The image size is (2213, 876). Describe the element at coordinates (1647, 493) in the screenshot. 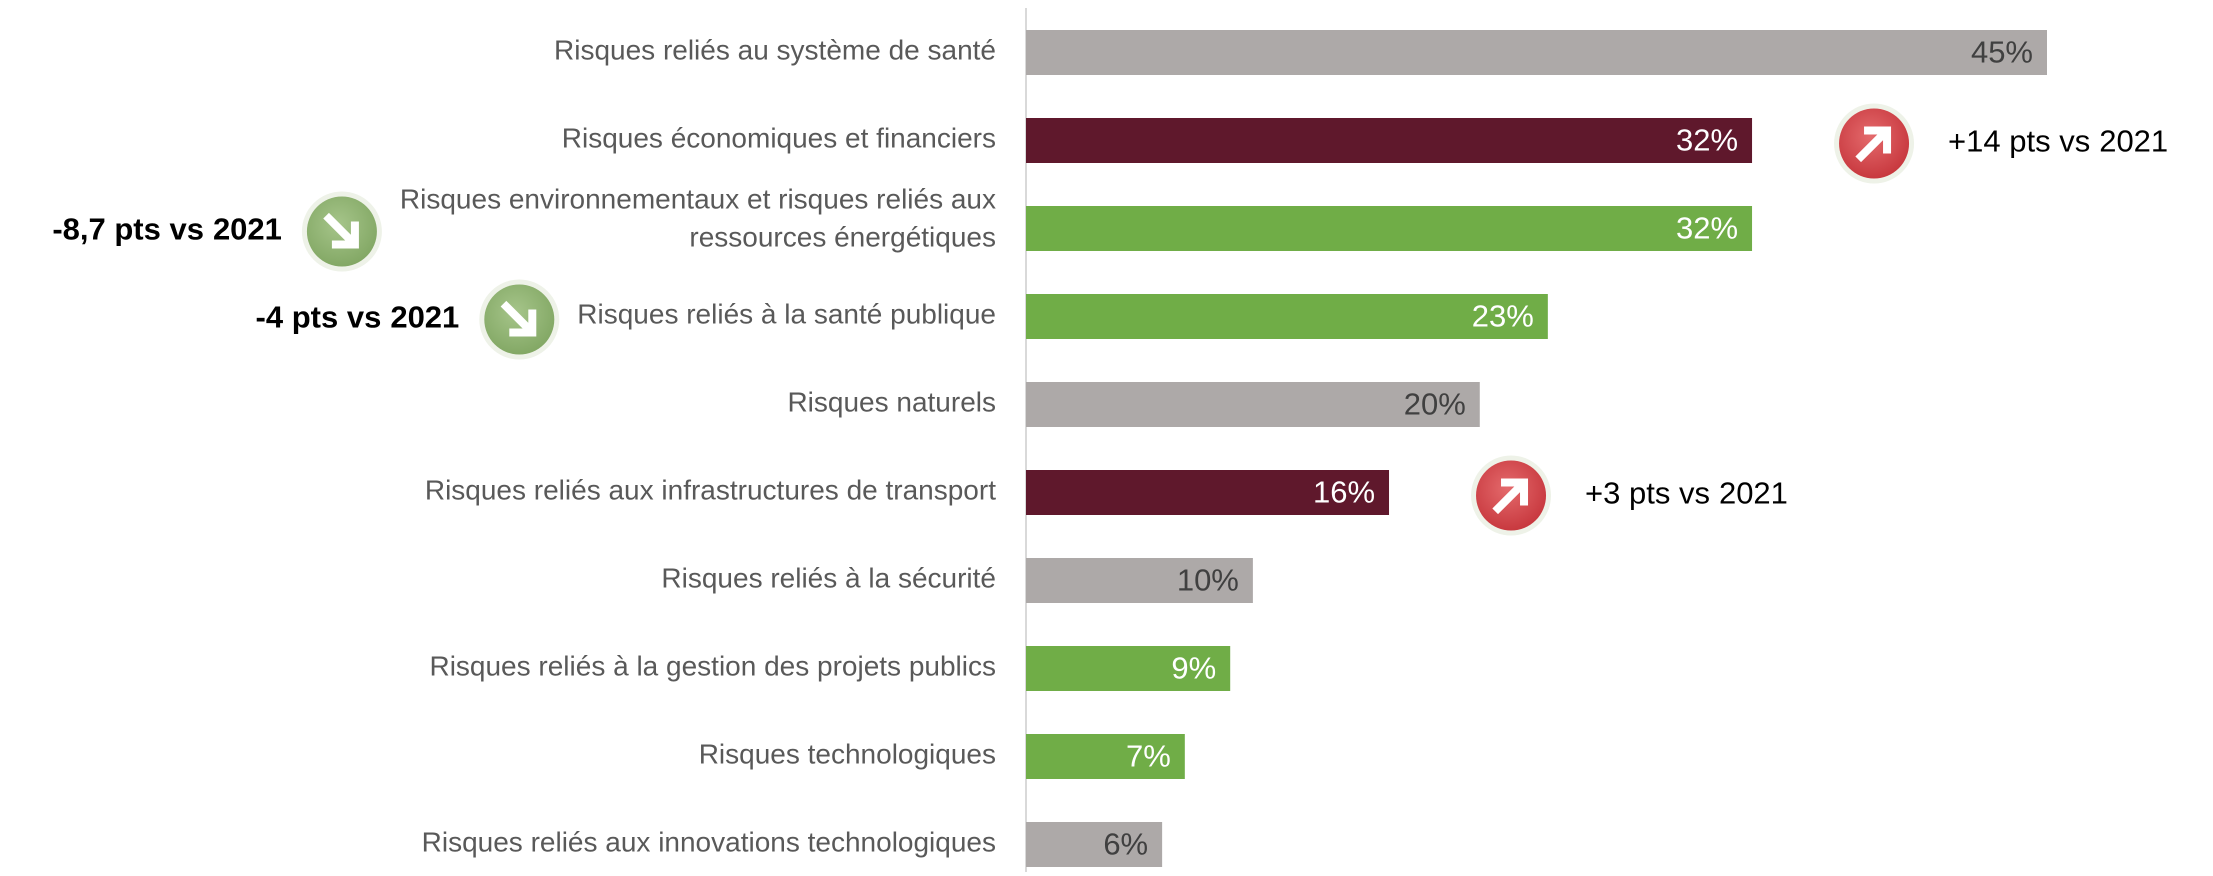

I see `annotation-text: +3 pts vs` at that location.